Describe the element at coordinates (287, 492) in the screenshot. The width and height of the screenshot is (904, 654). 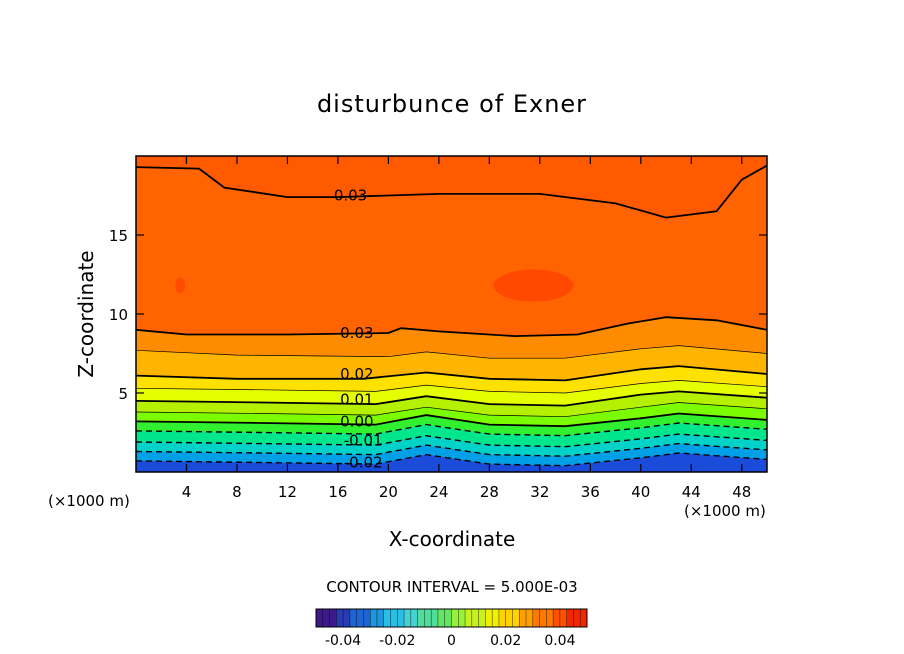
I see `x-tick-label-2: 12` at that location.